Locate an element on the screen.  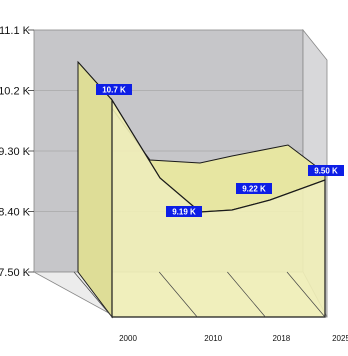
area-side-face is located at coordinates (95, 189).